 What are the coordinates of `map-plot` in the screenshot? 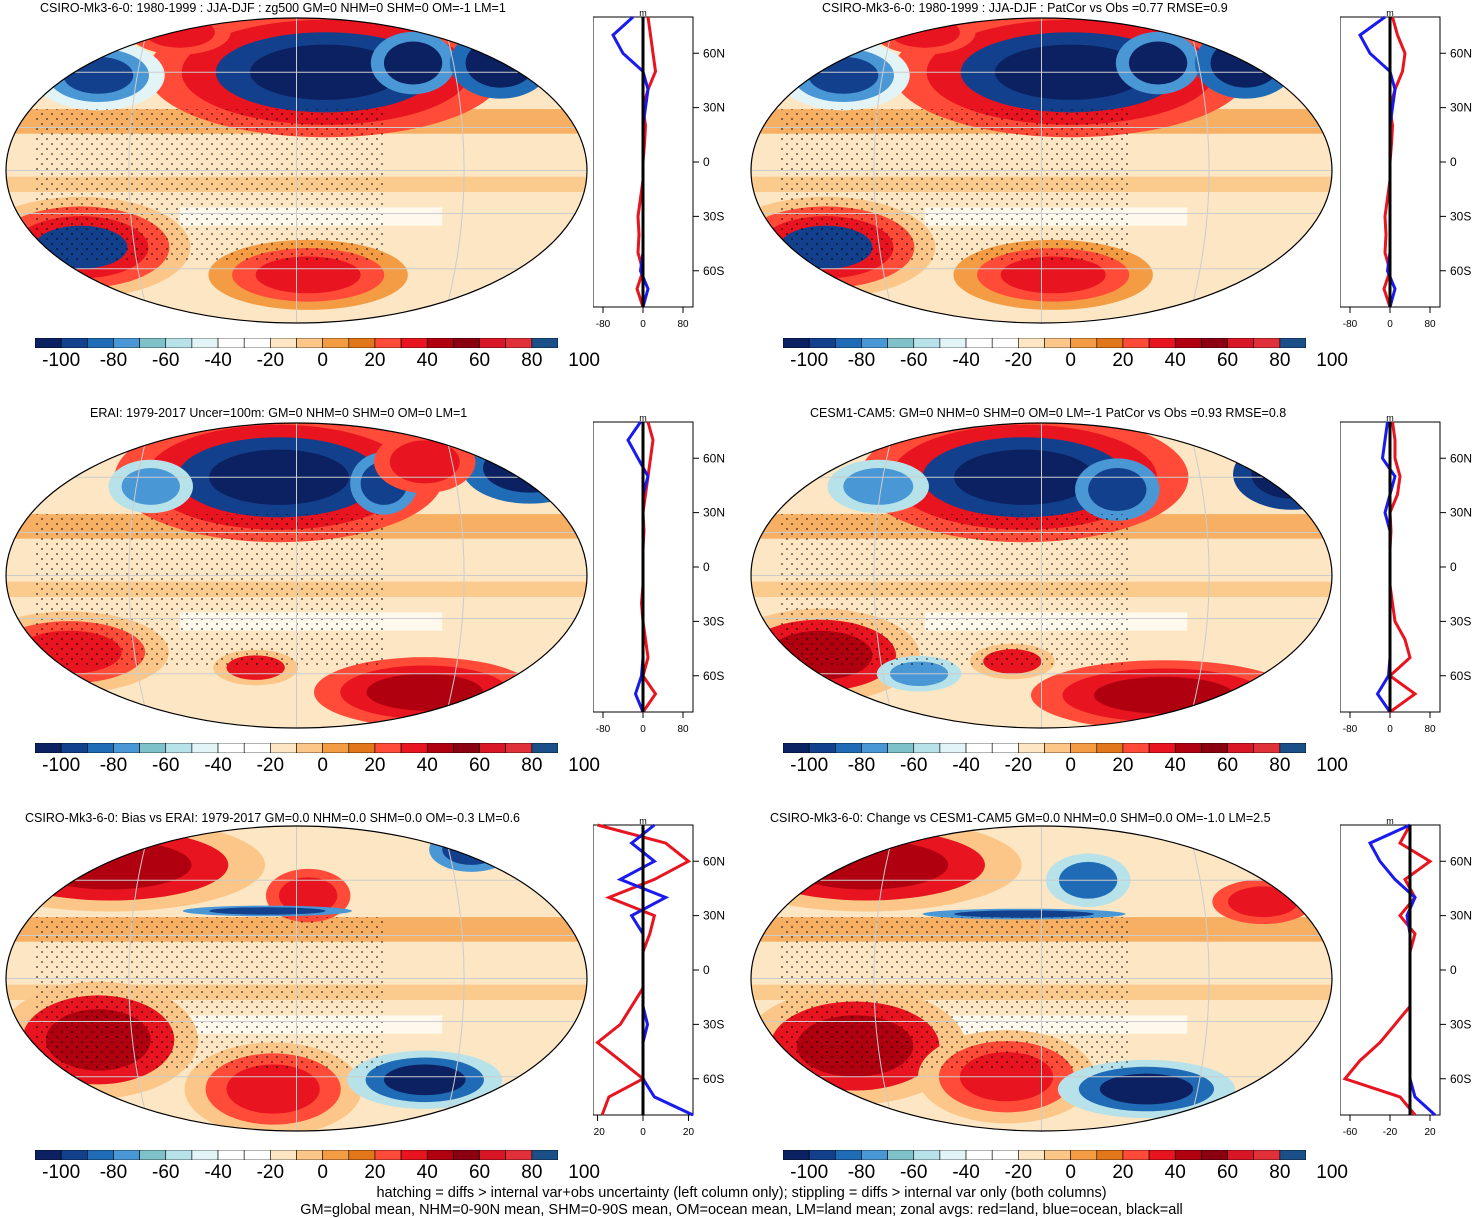 It's located at (1041, 978).